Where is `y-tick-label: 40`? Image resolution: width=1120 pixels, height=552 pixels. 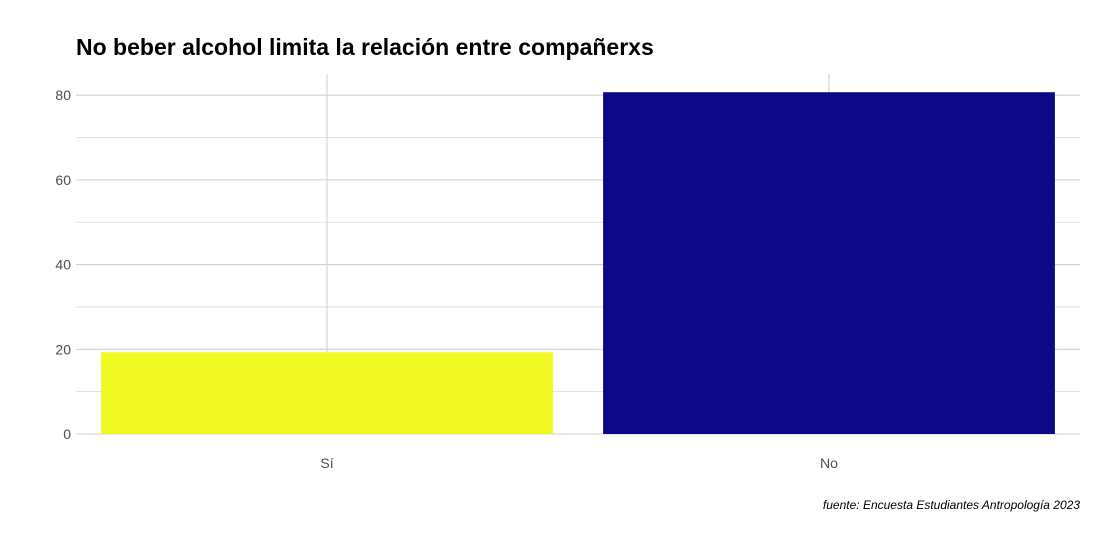 y-tick-label: 40 is located at coordinates (63, 265).